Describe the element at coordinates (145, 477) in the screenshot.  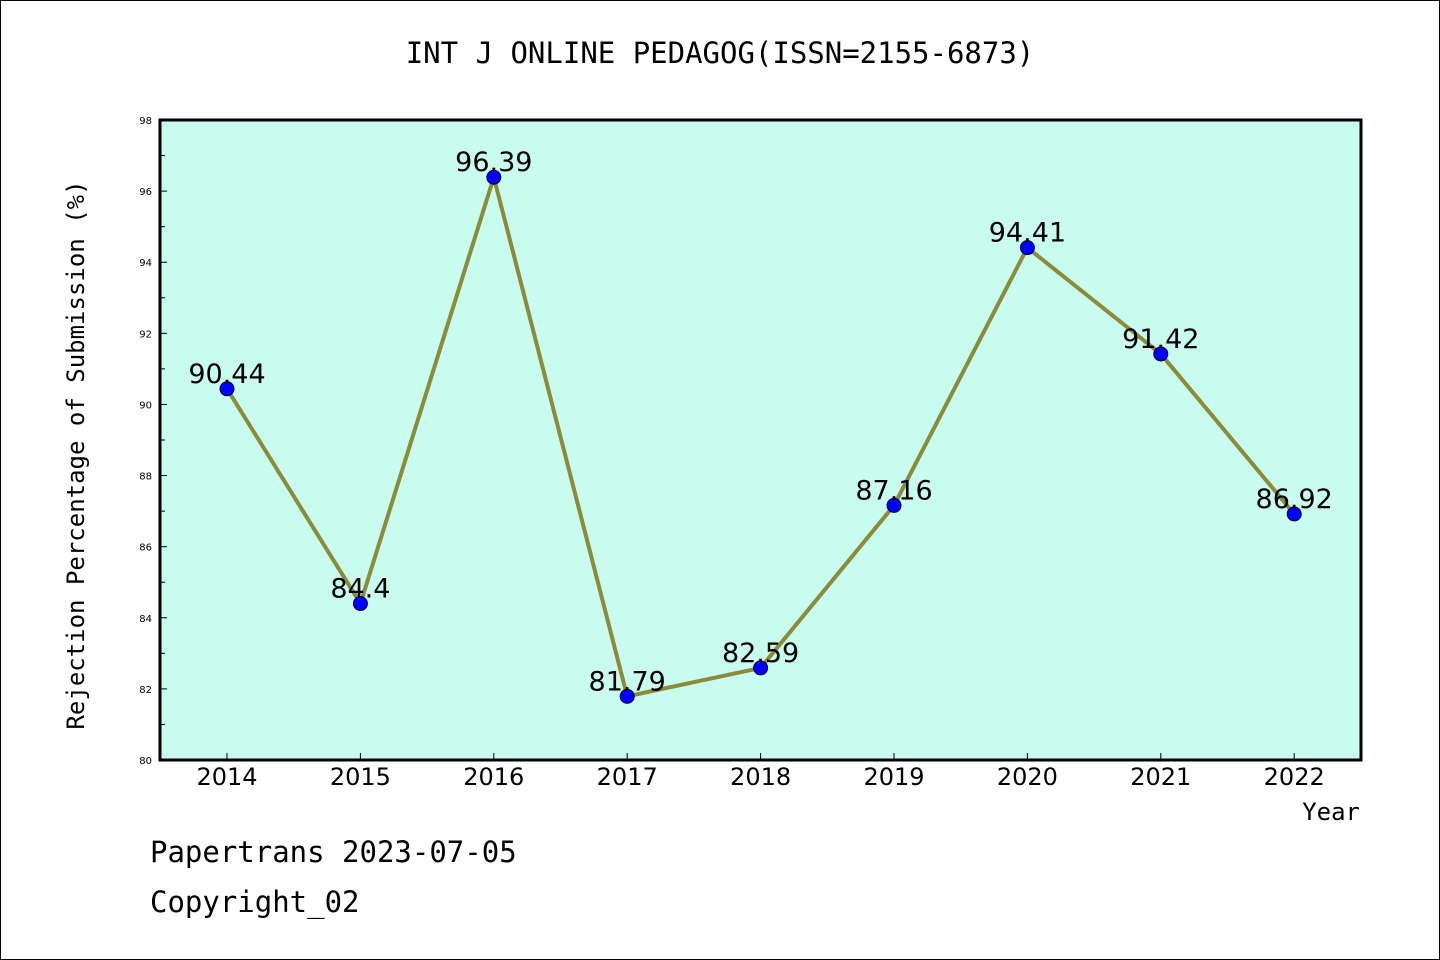
I see `y-tick-label: 88` at that location.